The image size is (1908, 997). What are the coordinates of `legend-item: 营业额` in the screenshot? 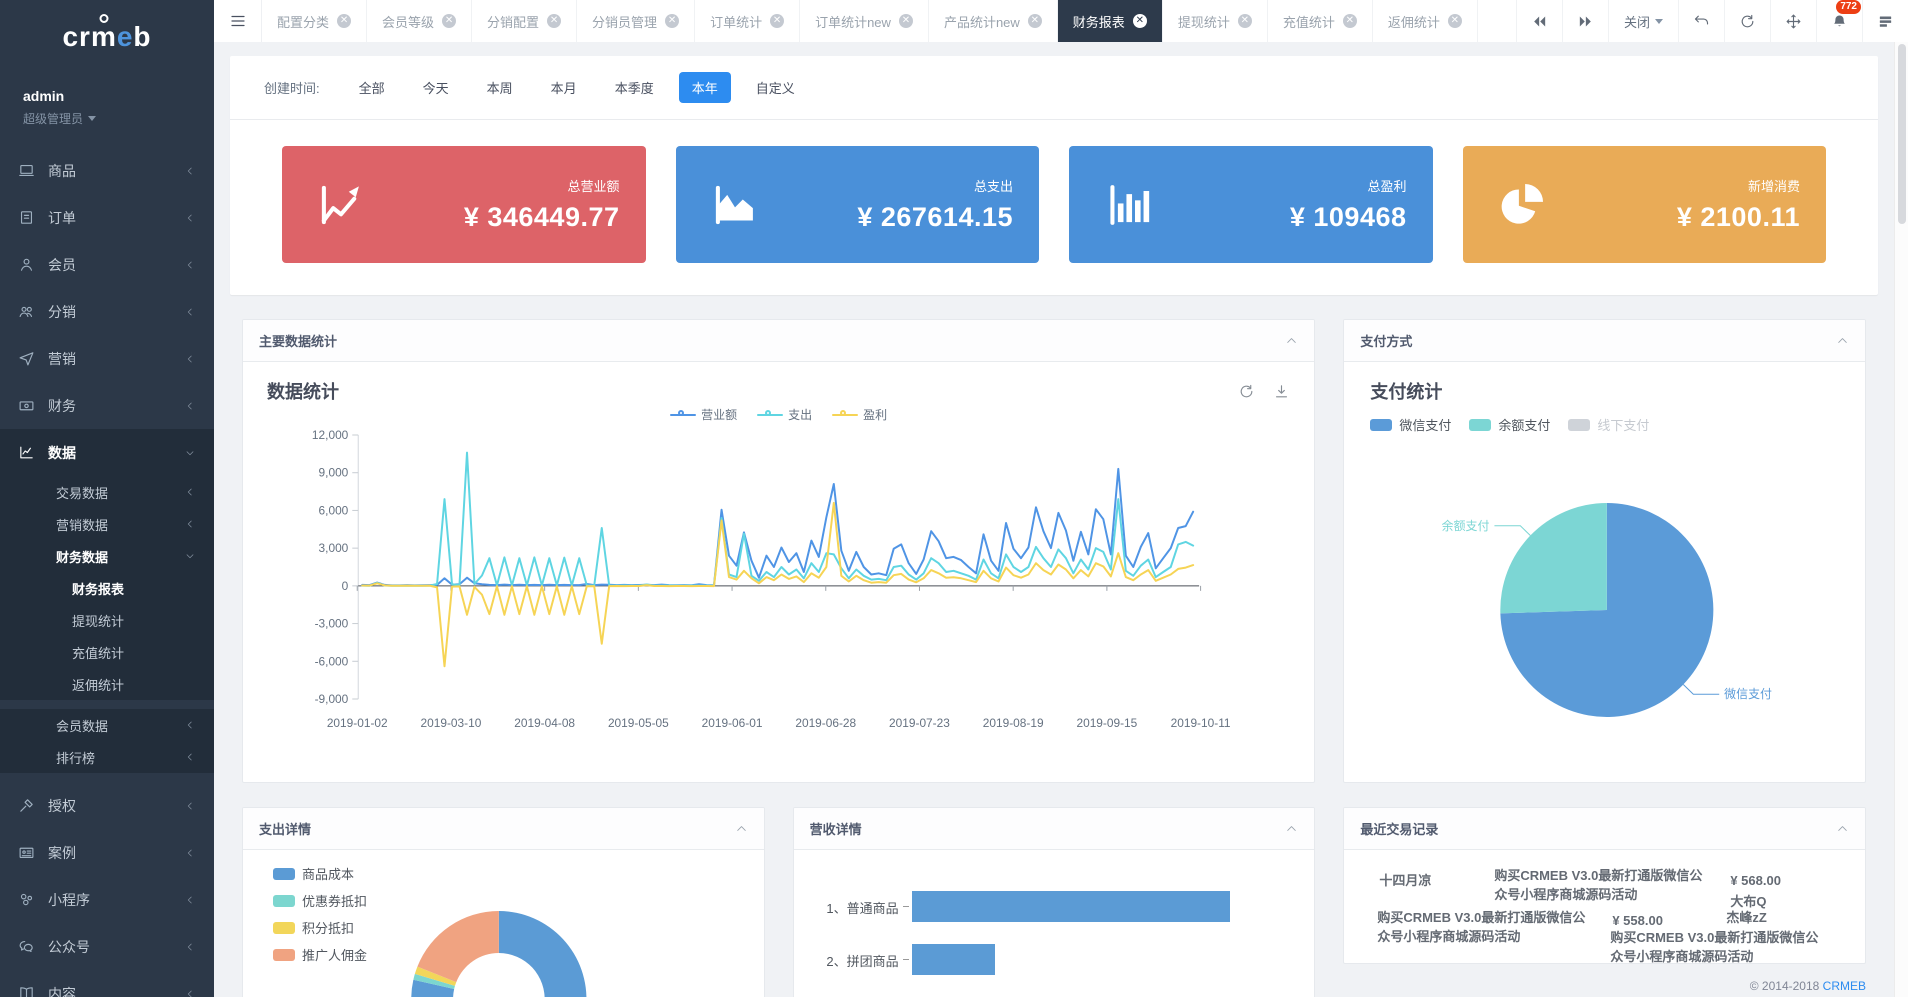 It's located at (703, 414).